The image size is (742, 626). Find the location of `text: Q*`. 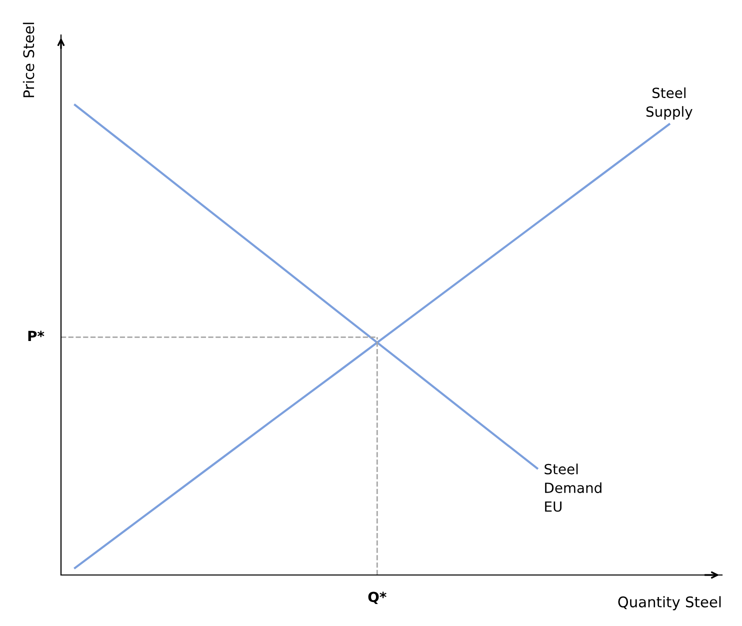

text: Q* is located at coordinates (377, 598).